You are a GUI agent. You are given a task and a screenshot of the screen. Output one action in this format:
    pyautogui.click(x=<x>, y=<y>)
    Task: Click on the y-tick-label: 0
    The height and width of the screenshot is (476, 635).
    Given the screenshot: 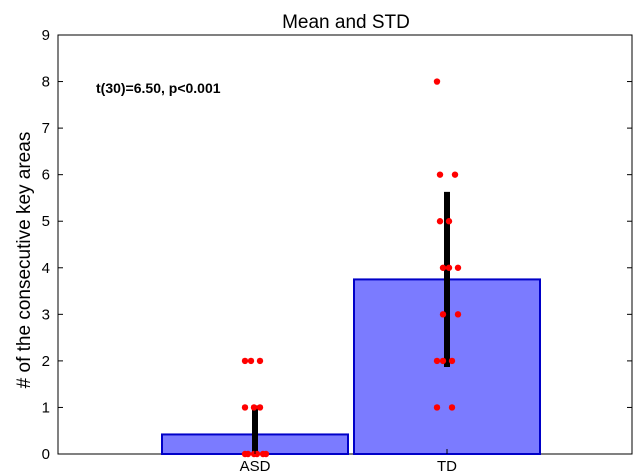 What is the action you would take?
    pyautogui.click(x=46, y=454)
    